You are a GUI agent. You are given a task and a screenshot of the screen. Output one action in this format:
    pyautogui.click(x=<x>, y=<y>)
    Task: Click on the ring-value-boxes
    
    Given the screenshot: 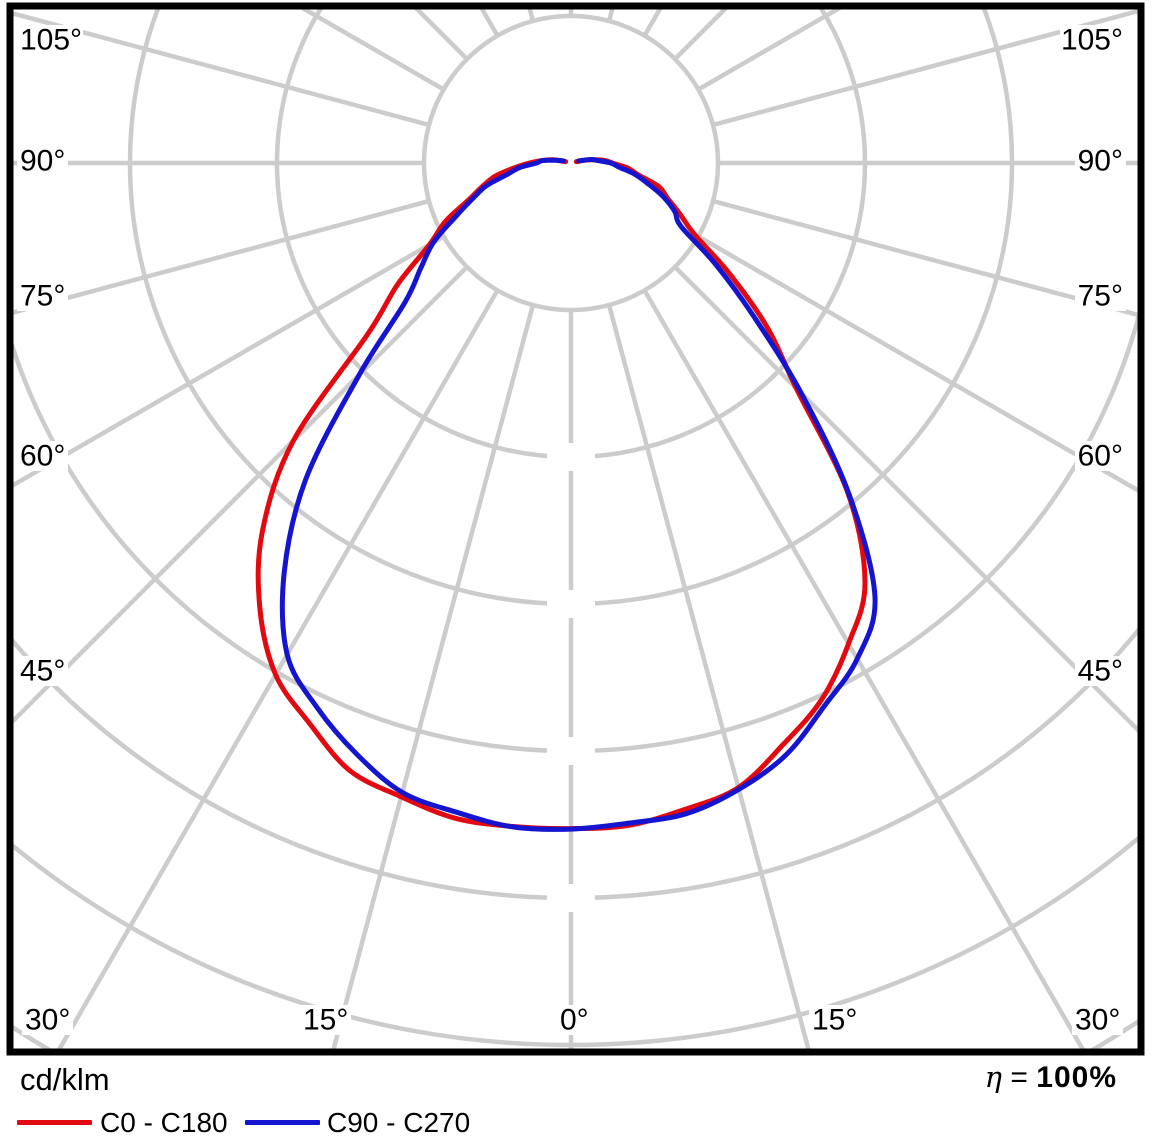 What is the action you would take?
    pyautogui.click(x=571, y=677)
    